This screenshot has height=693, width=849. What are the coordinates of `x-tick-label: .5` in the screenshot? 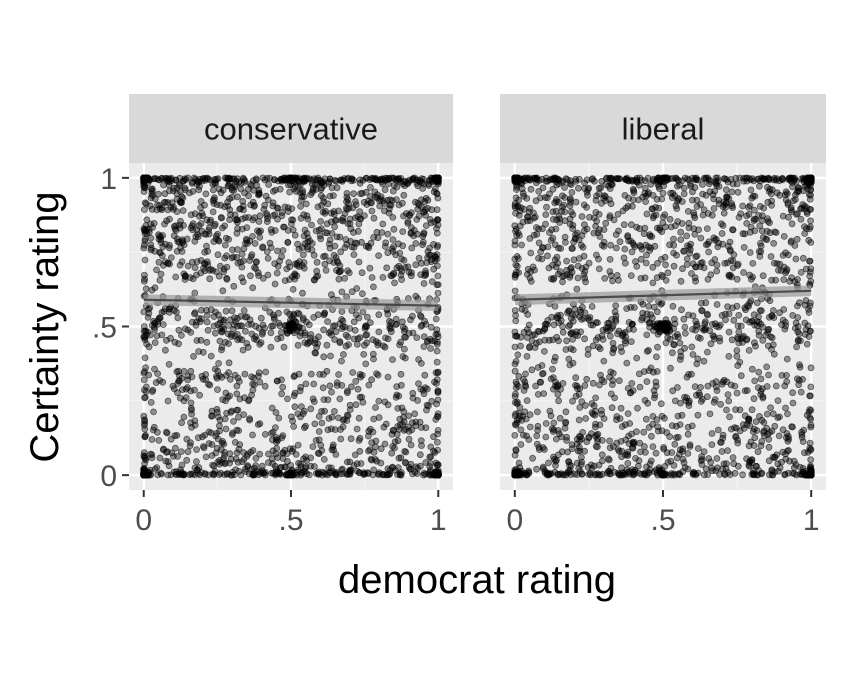 It's located at (662, 520).